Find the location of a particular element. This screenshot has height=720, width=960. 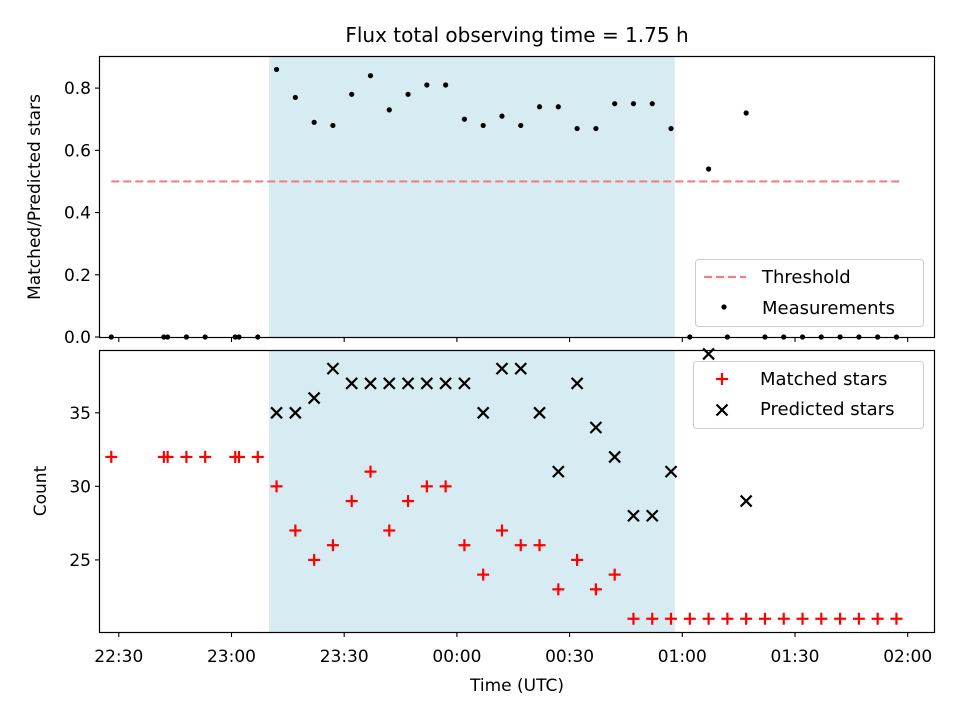

top-legend-box is located at coordinates (809, 293).